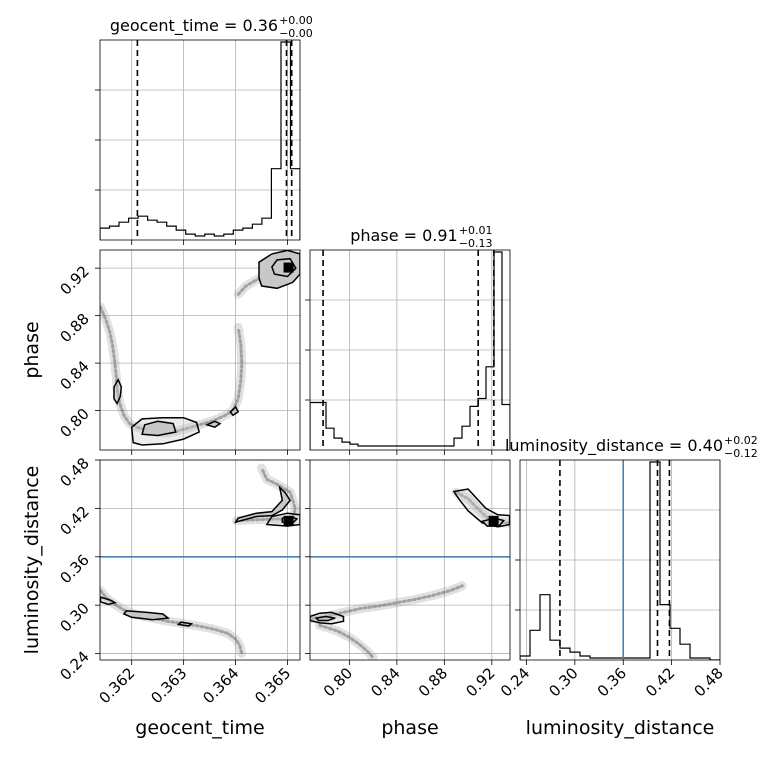  I want to click on x-tick-label: 0.88, so click(433, 682).